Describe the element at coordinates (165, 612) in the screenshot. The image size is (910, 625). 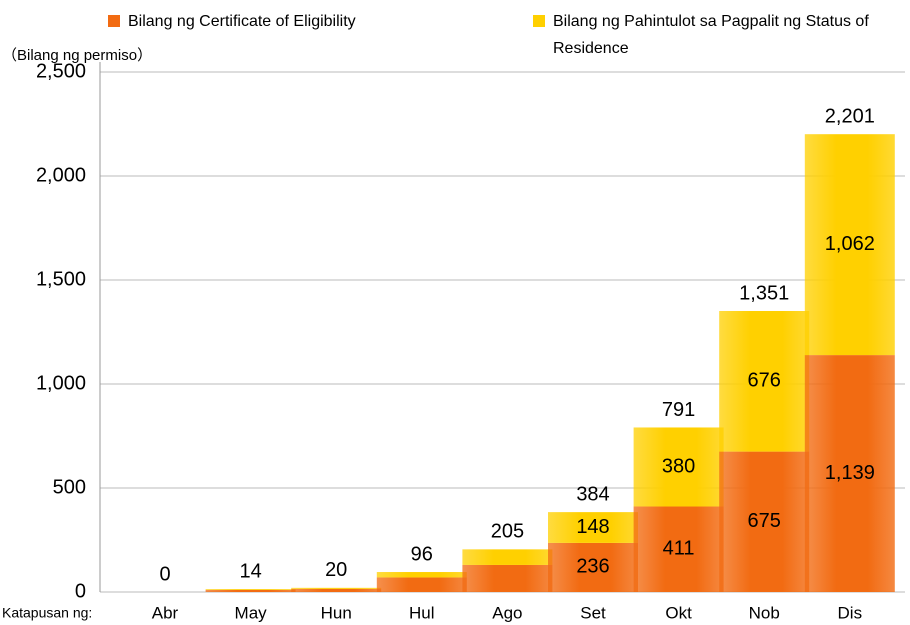
I see `x-tick-label: Abr` at that location.